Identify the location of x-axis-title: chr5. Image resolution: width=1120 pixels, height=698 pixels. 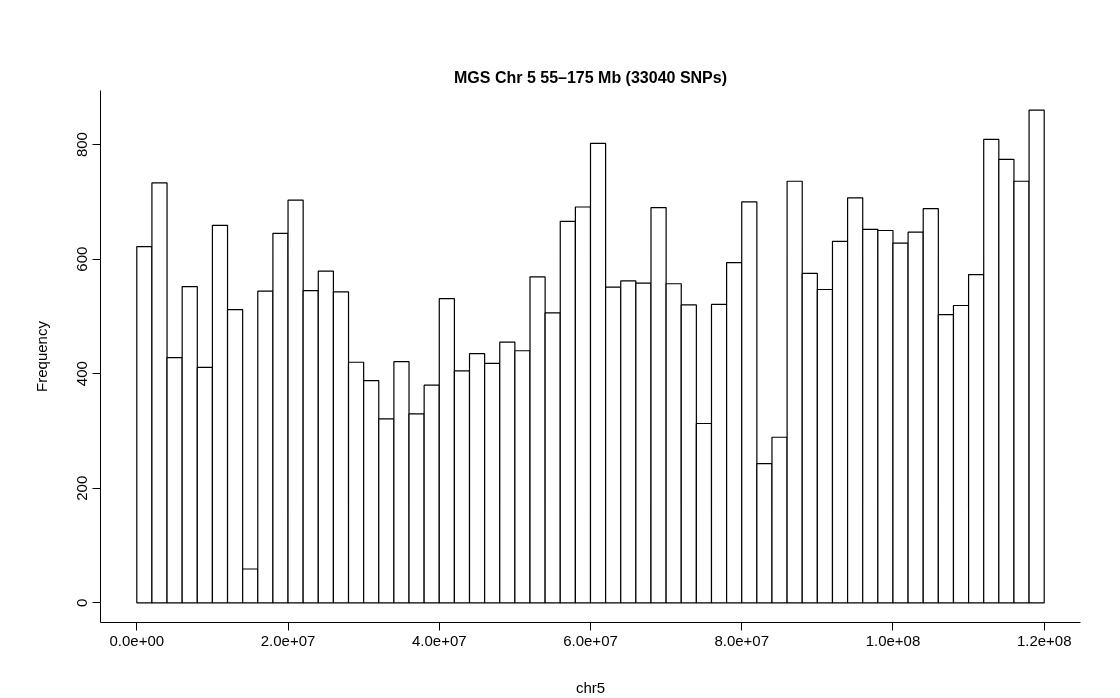
(590, 687).